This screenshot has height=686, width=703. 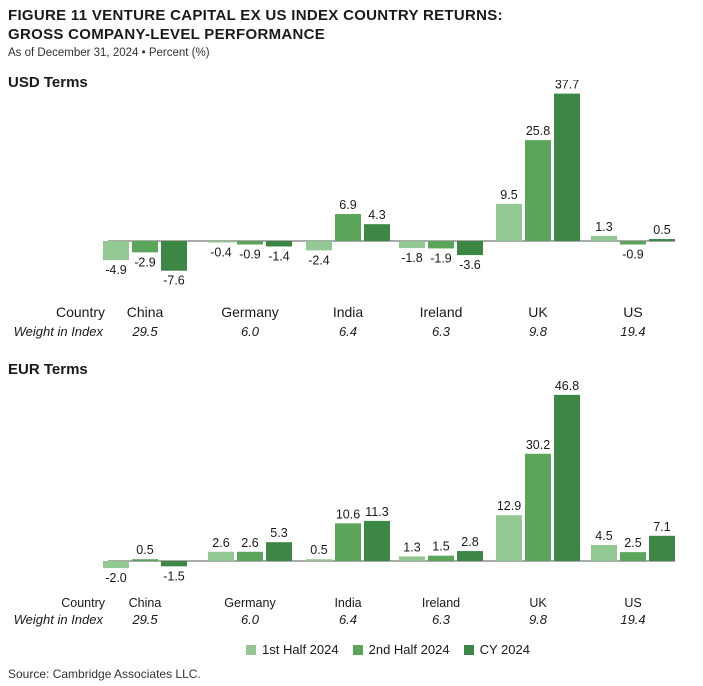 What do you see at coordinates (661, 527) in the screenshot?
I see `eur-data-label-us-cy: 7.1` at bounding box center [661, 527].